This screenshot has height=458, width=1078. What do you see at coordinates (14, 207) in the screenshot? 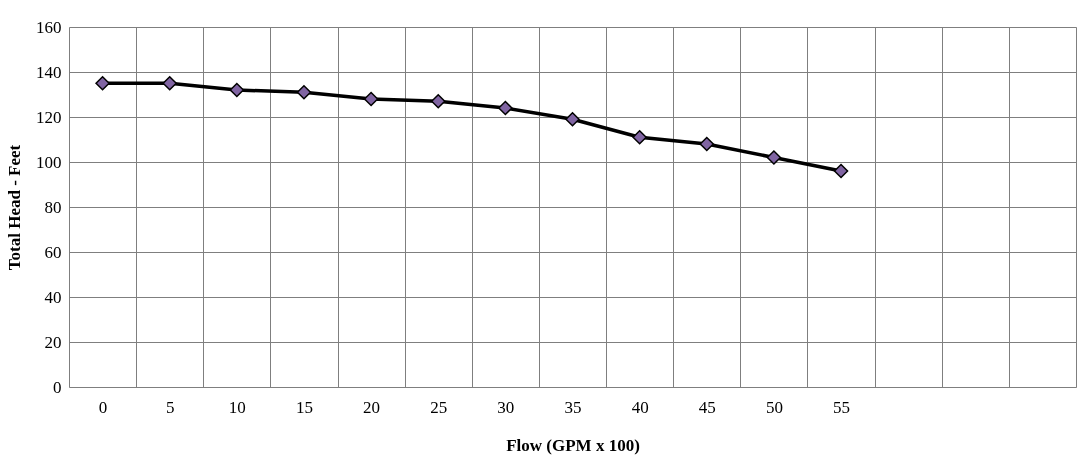
I see `y-axis-title: Total Head - Feet` at bounding box center [14, 207].